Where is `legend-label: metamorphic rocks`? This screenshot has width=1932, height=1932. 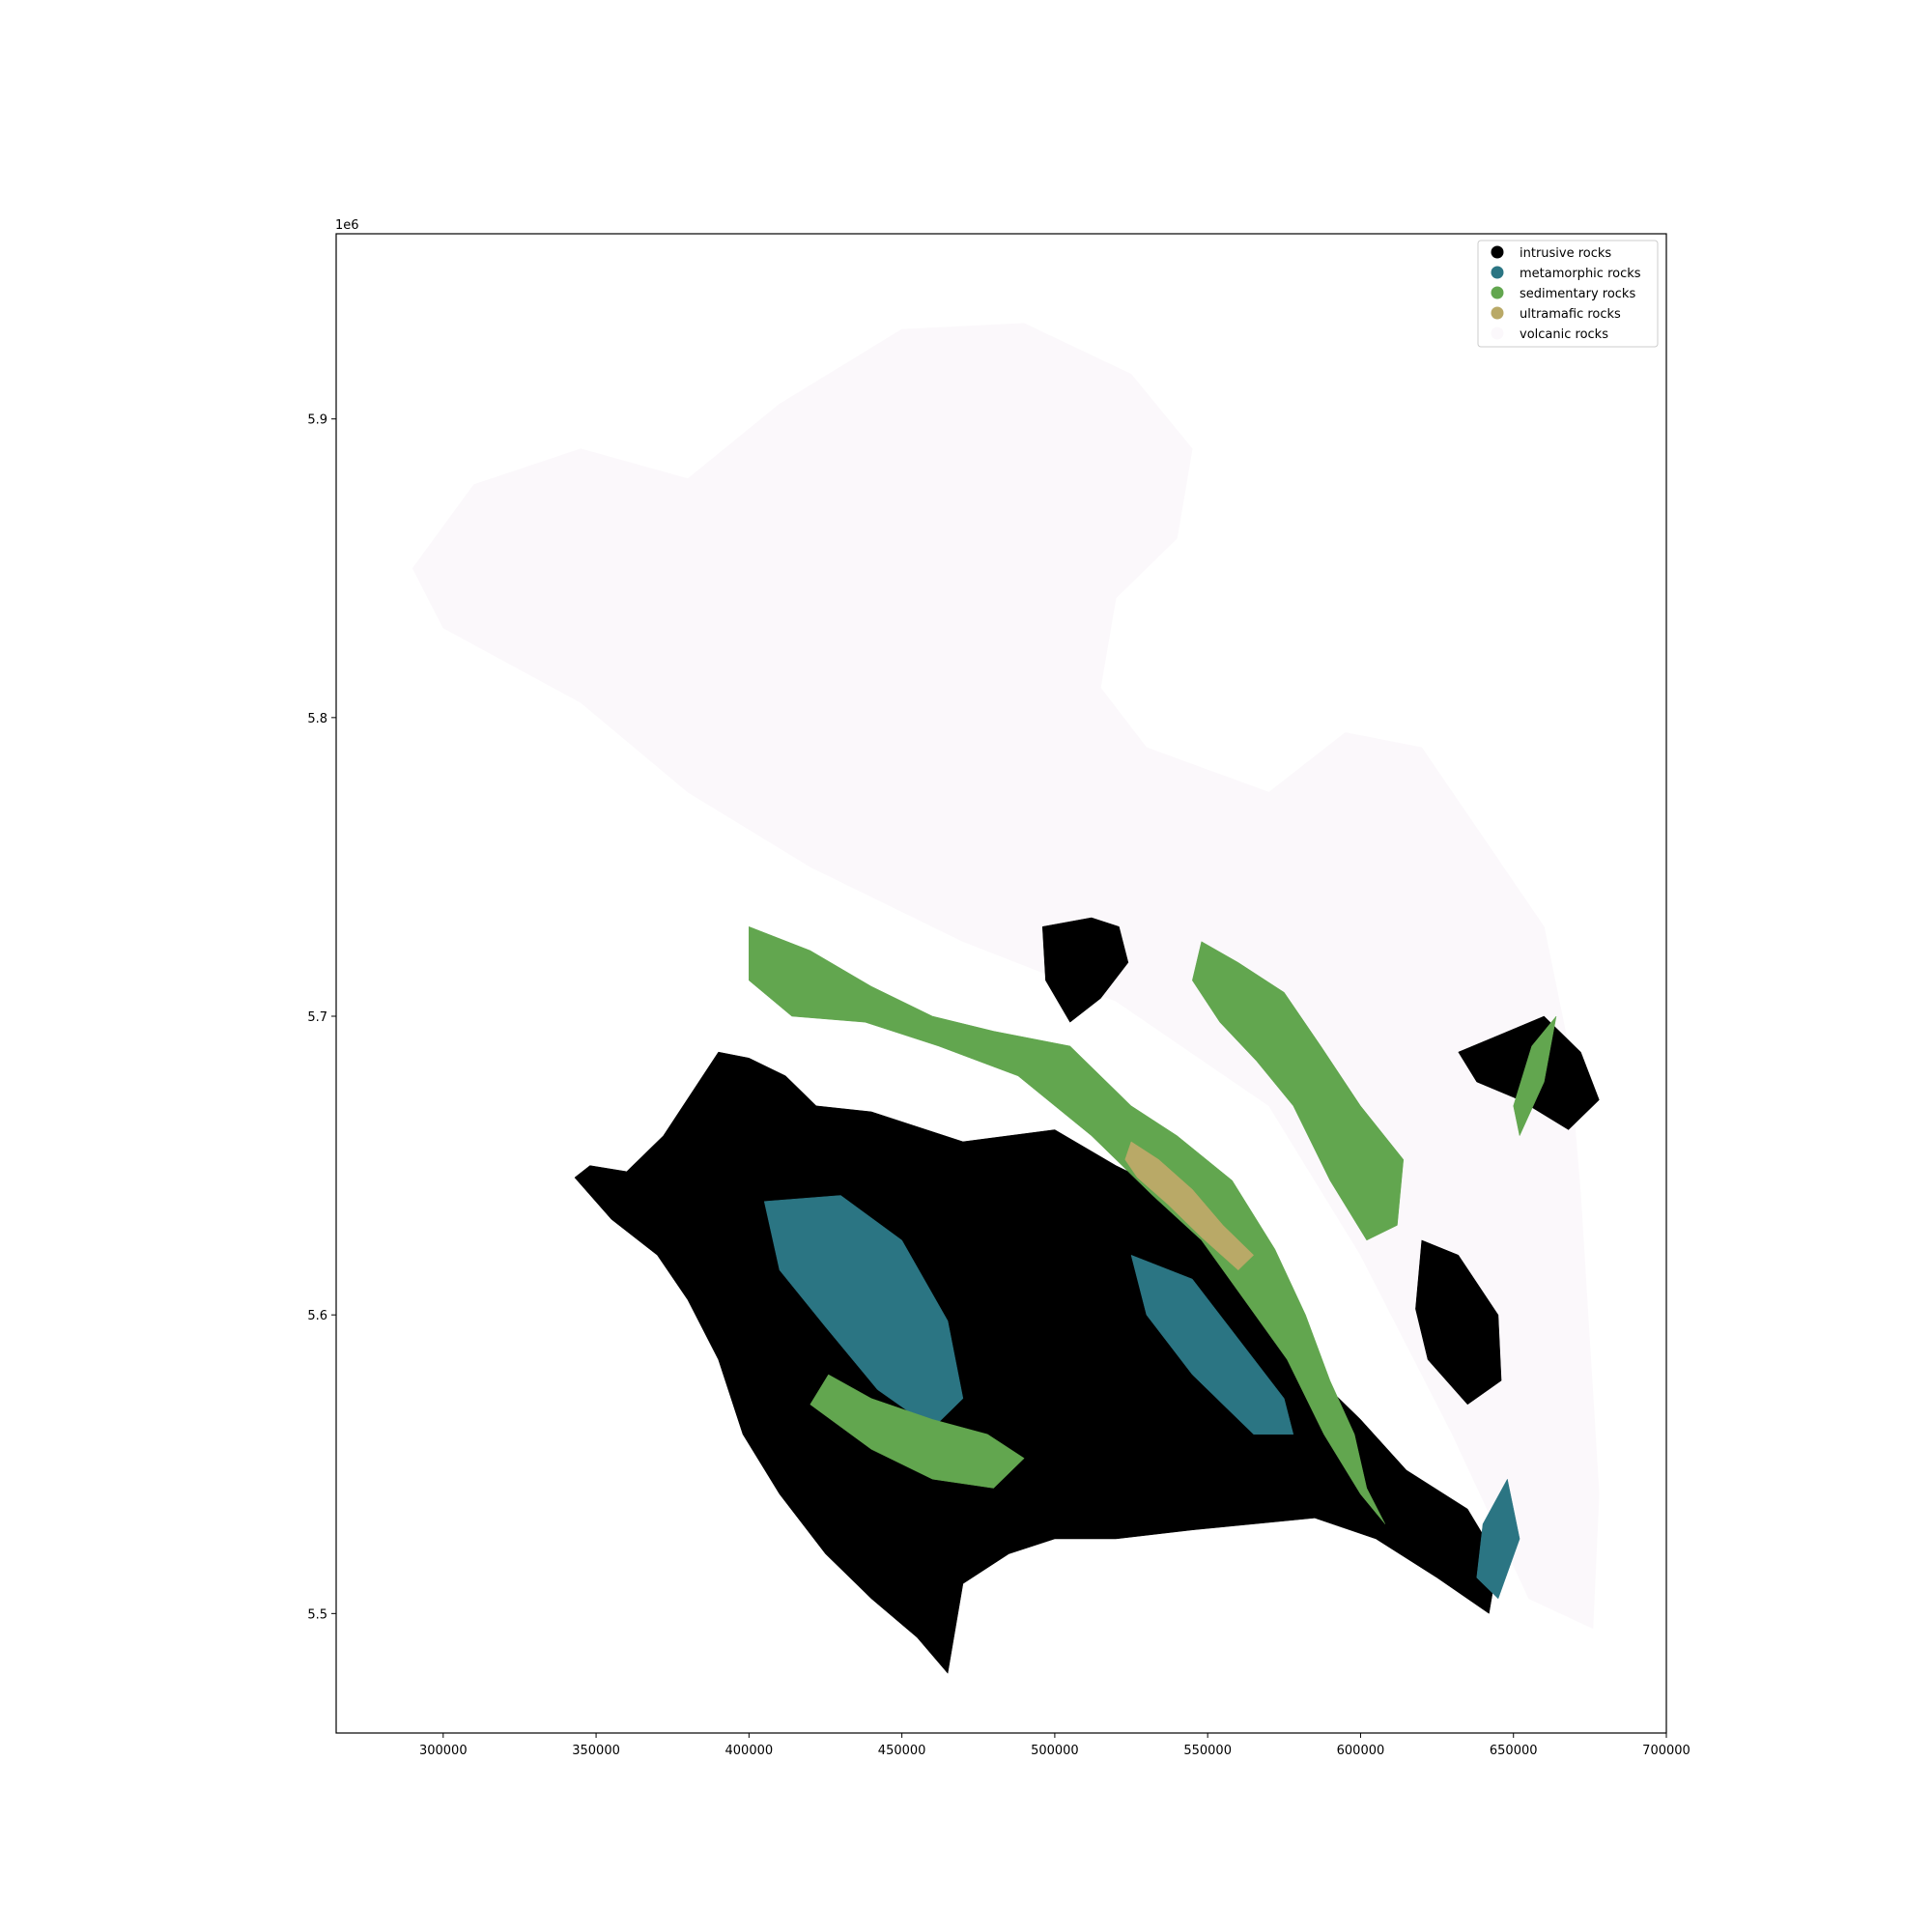
legend-label: metamorphic rocks is located at coordinates (1580, 274).